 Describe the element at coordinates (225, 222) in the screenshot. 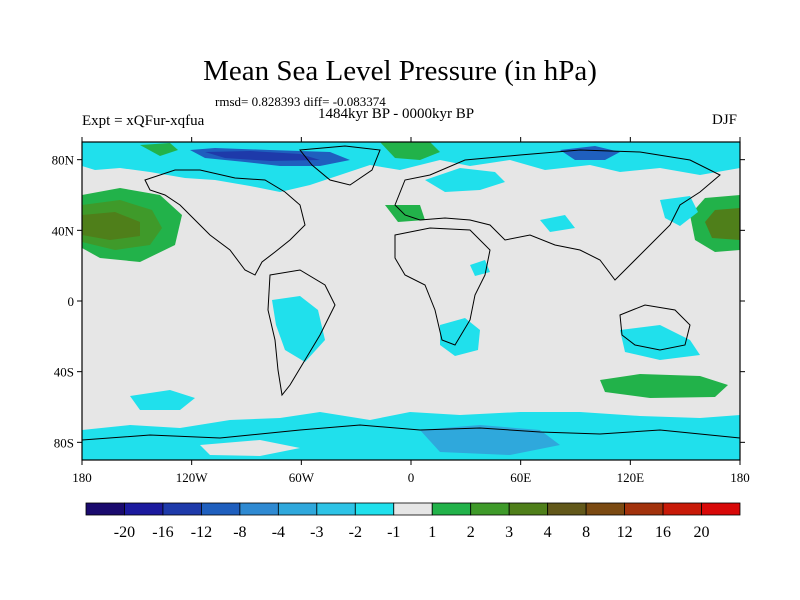

I see `north-america-coast` at that location.